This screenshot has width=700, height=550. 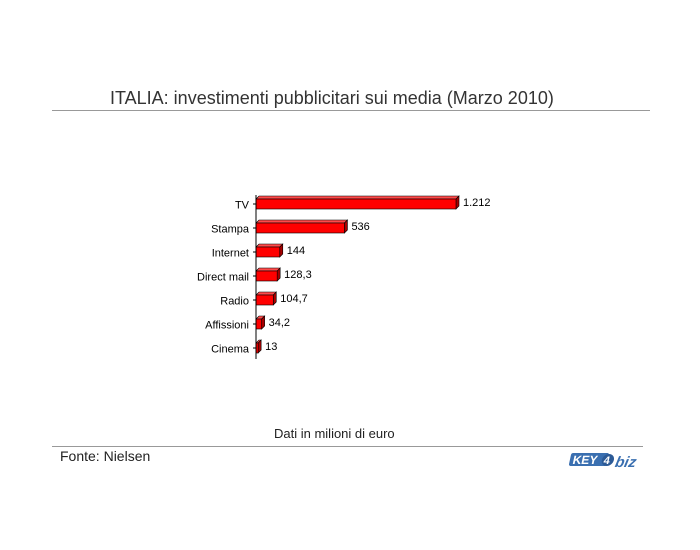 I want to click on value-label-radio: 104,7, so click(x=294, y=299).